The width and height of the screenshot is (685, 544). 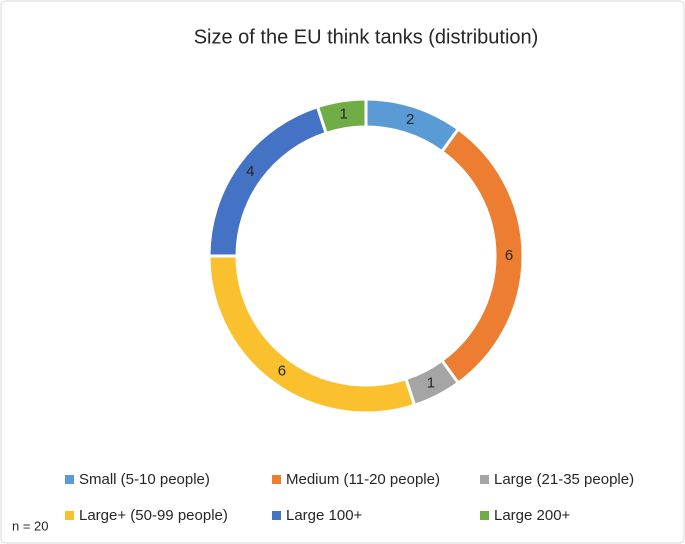 What do you see at coordinates (250, 171) in the screenshot?
I see `data-label: 4` at bounding box center [250, 171].